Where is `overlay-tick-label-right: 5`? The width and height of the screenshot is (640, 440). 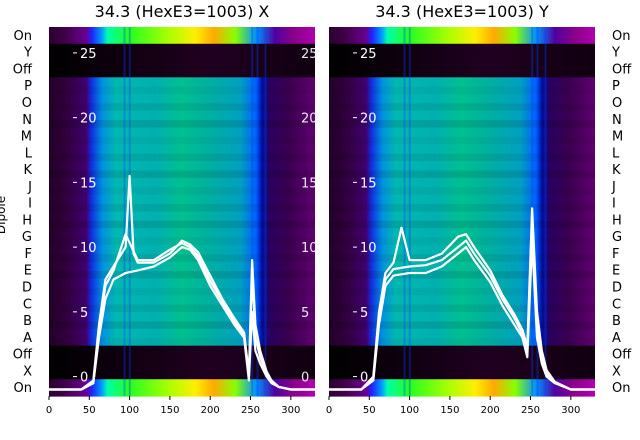 overlay-tick-label-right: 5 is located at coordinates (305, 313).